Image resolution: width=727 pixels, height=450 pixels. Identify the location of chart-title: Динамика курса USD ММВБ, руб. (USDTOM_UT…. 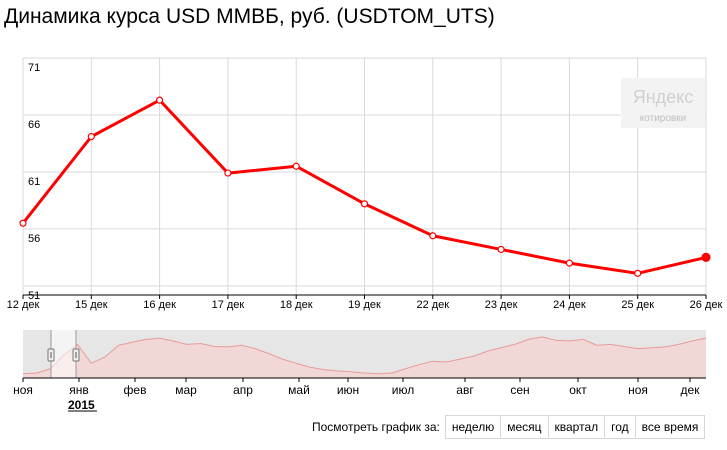
(249, 16).